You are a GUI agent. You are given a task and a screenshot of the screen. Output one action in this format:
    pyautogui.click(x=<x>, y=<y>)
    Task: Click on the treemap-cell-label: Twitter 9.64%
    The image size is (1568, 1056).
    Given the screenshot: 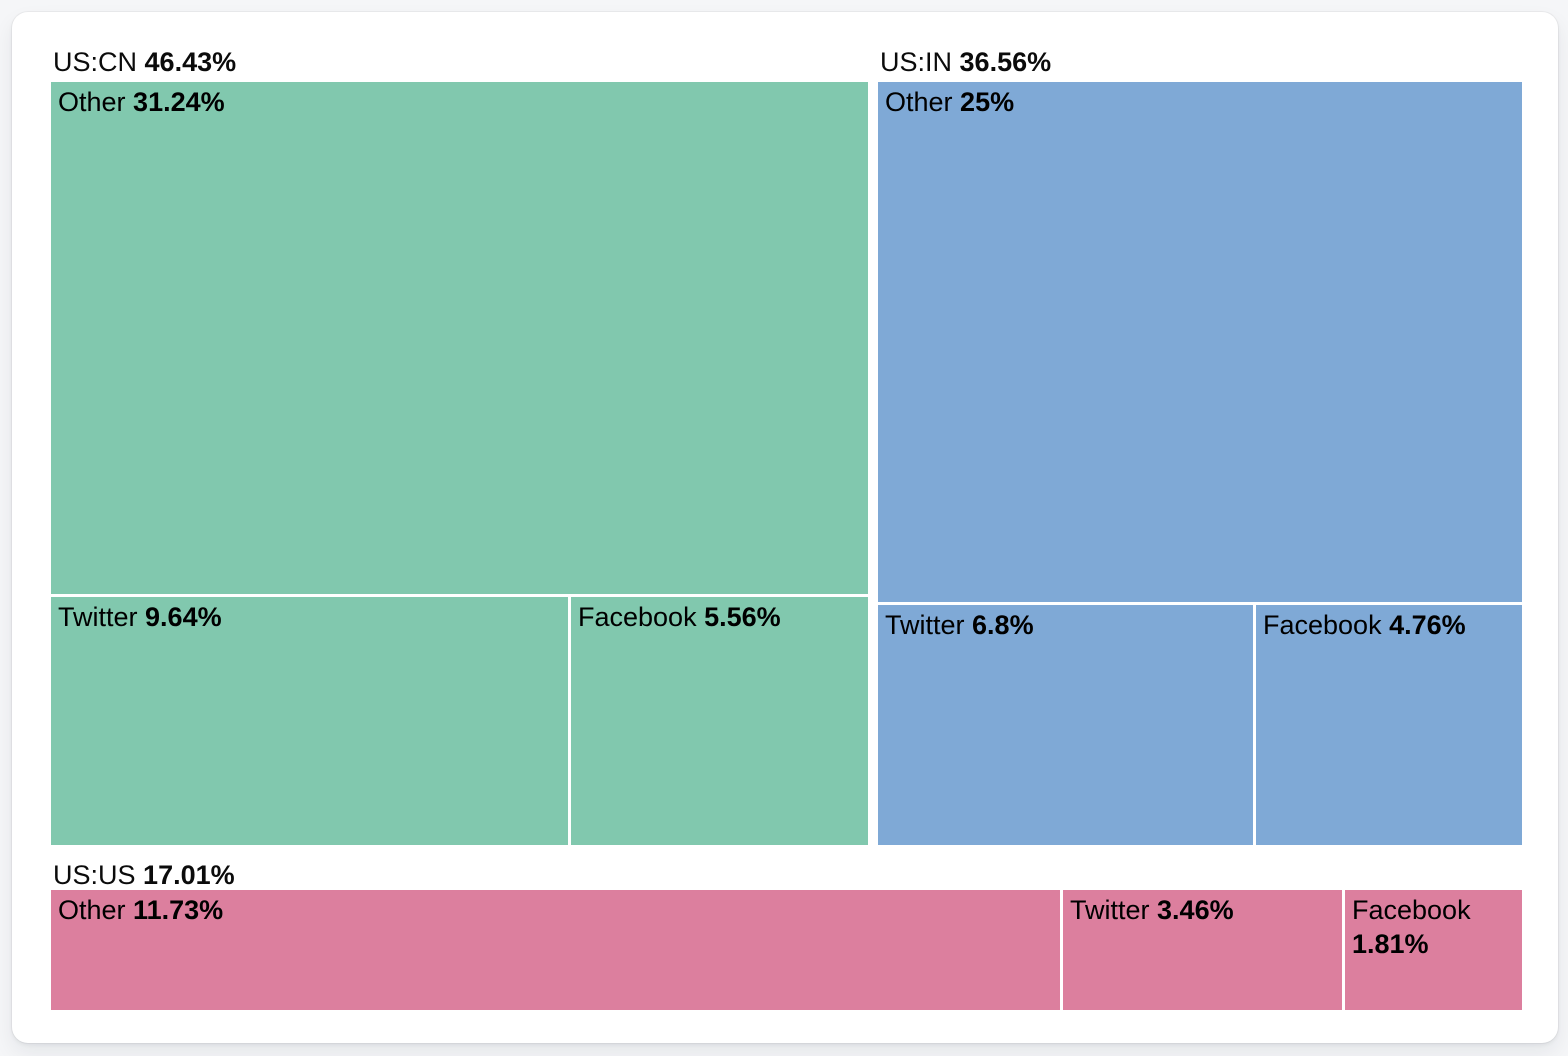 What is the action you would take?
    pyautogui.click(x=309, y=615)
    